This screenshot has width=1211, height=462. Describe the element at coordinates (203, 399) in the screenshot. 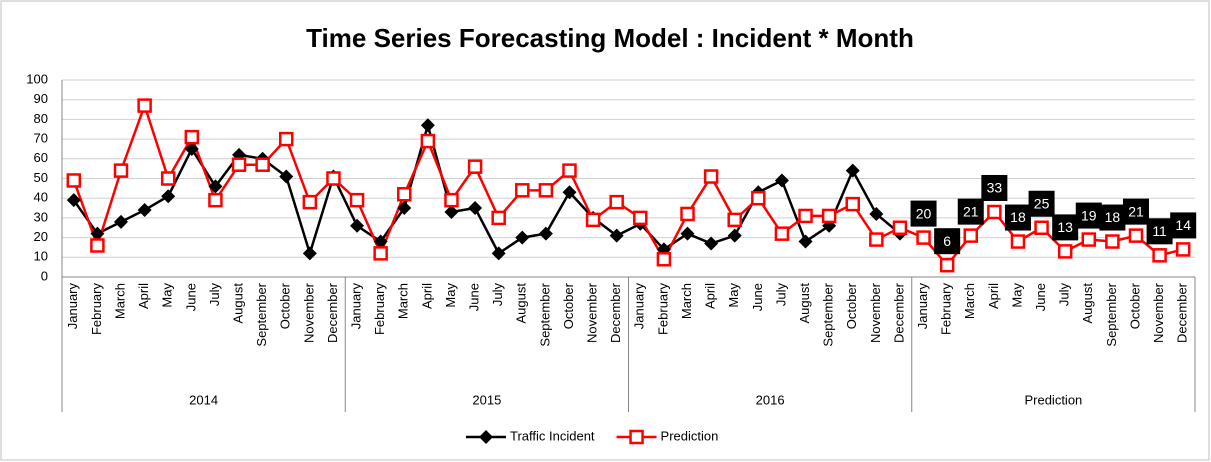

I see `group-label: 2014` at that location.